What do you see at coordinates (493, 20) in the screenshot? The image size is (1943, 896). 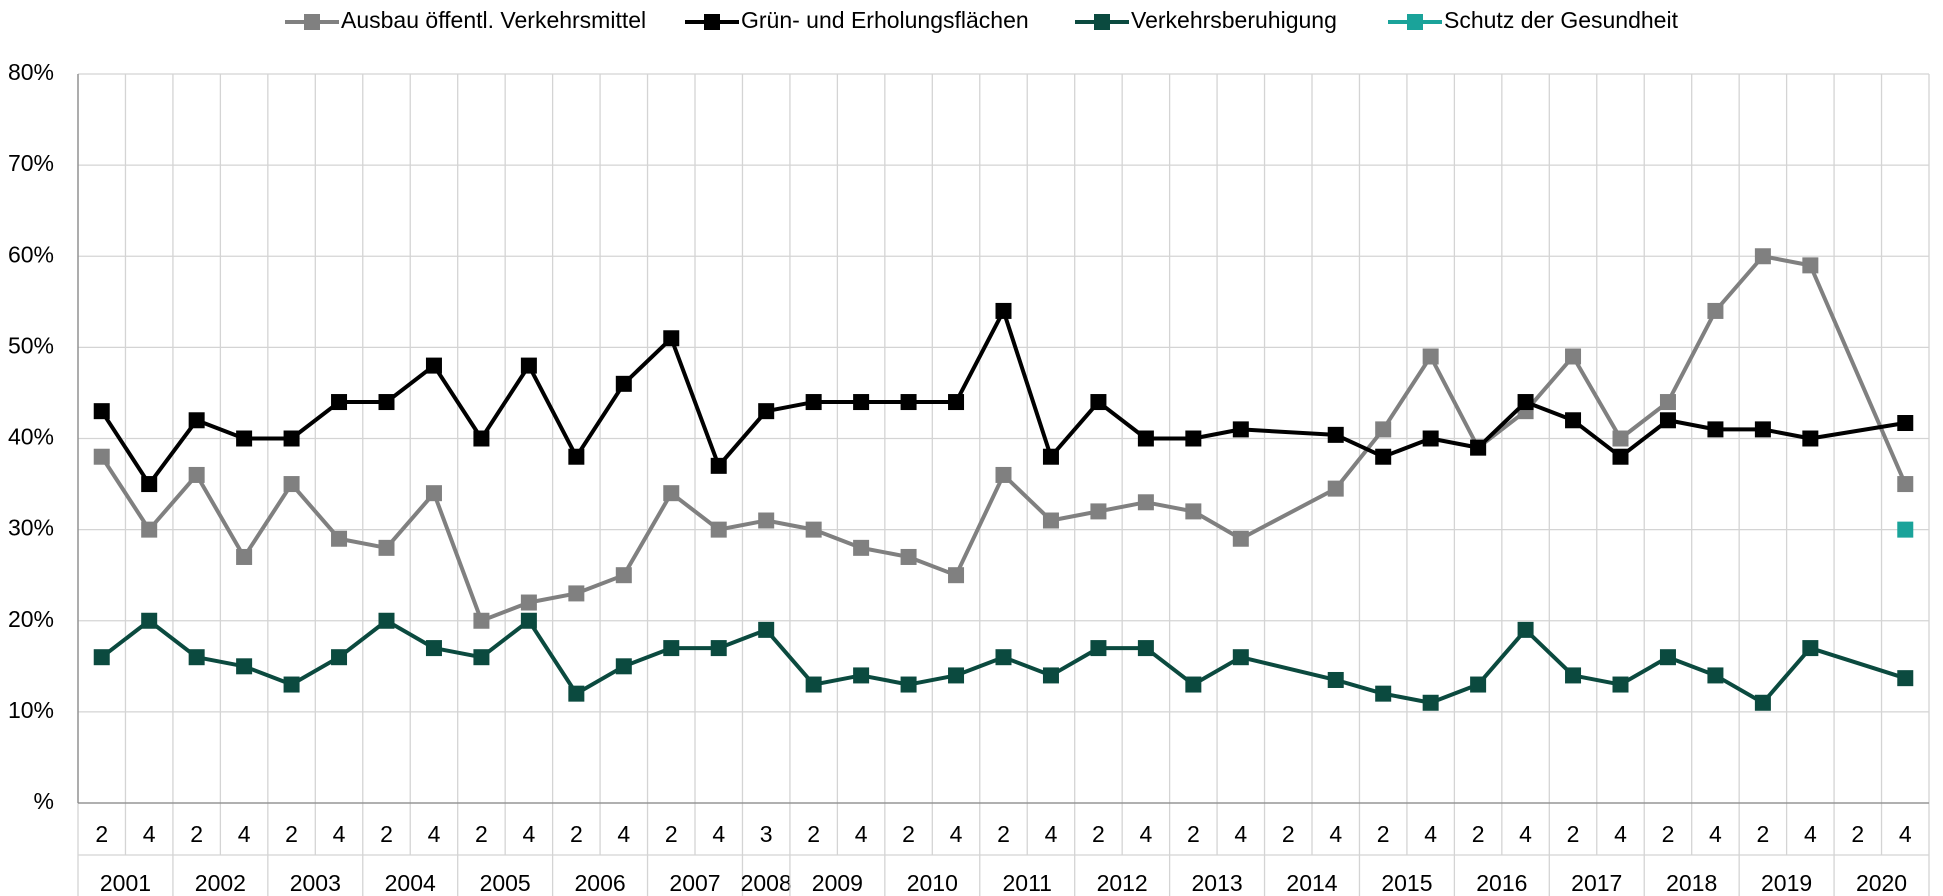 I see `legend-label: Ausbau öffentl. Verkehrsmittel` at bounding box center [493, 20].